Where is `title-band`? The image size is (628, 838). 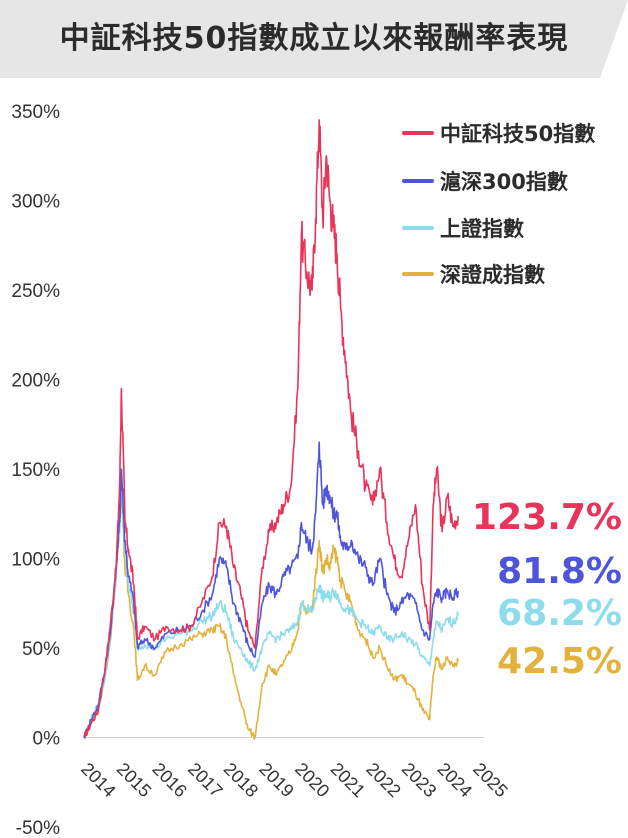 title-band is located at coordinates (314, 39).